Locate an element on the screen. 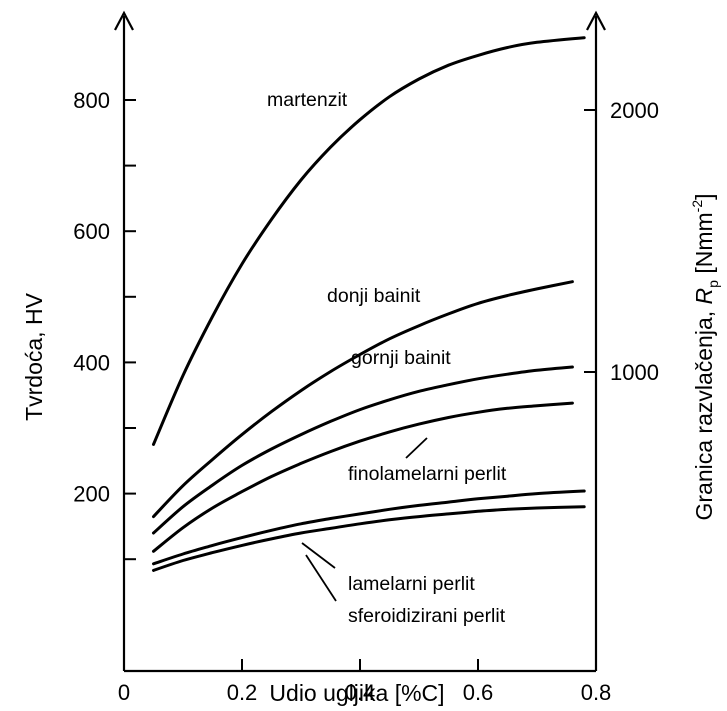 This screenshot has width=727, height=711. y-axis-left-arrow is located at coordinates (124, 20).